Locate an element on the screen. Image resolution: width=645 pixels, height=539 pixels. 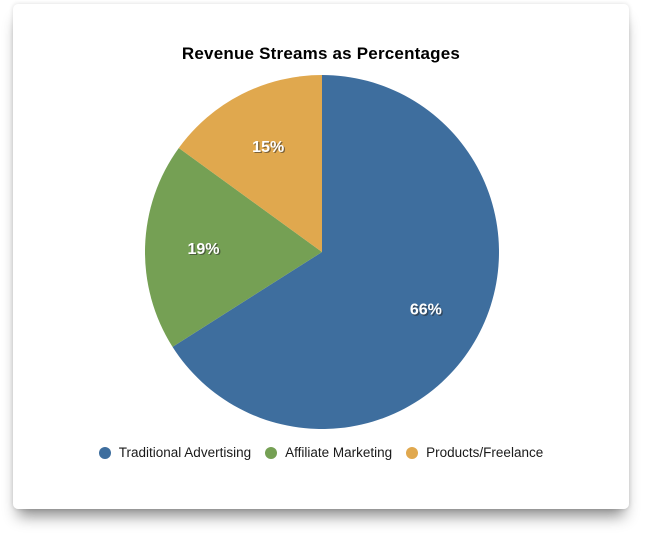
pie-slice-value-shadow-products-freelance: 15% is located at coordinates (269, 148).